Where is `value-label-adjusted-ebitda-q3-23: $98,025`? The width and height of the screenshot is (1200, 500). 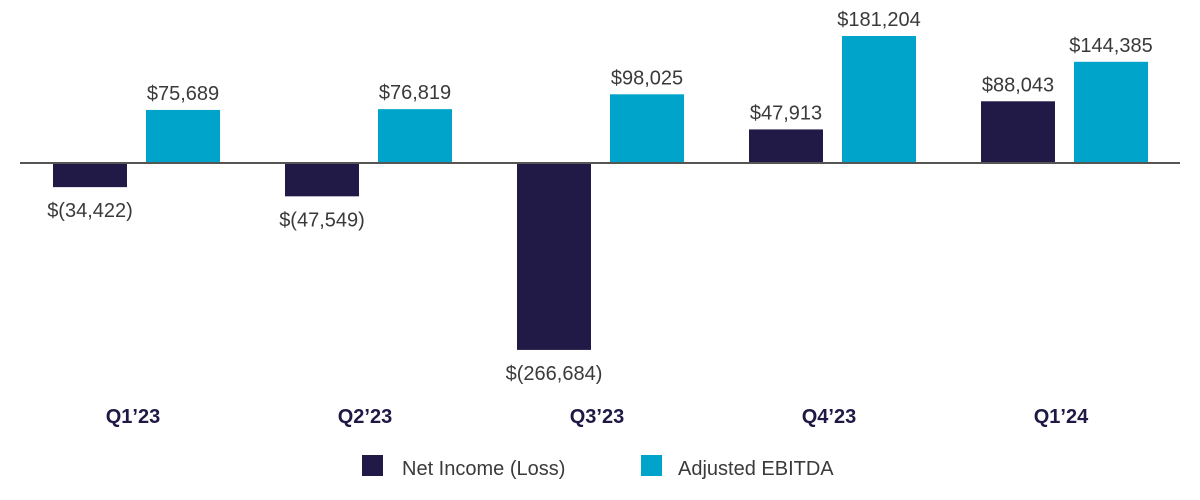
value-label-adjusted-ebitda-q3-23: $98,025 is located at coordinates (647, 78).